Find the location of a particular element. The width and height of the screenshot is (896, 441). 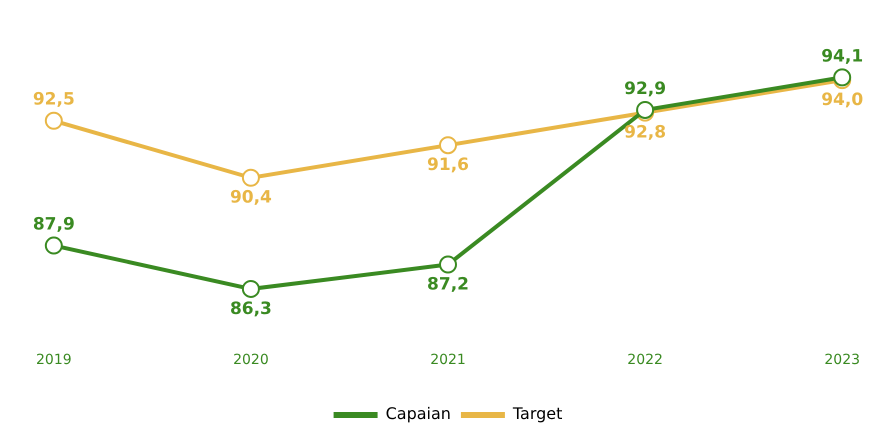

legend-label: Capaian is located at coordinates (418, 414).